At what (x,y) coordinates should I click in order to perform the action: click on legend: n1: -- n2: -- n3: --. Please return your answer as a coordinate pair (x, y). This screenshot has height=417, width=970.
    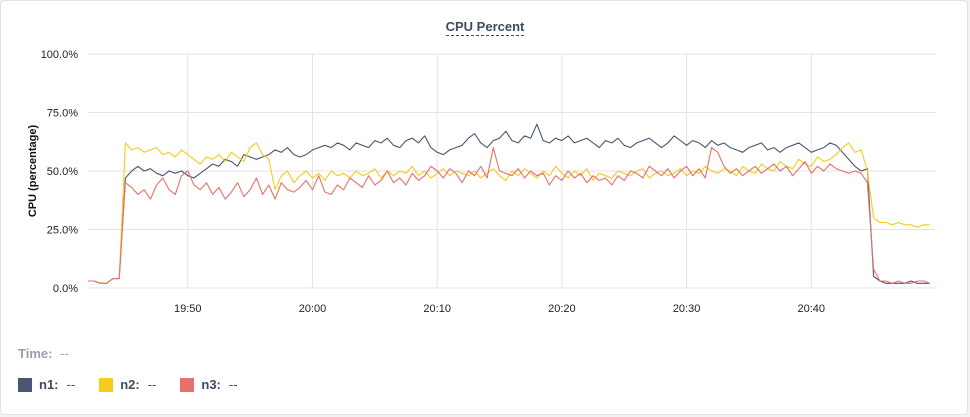
    Looking at the image, I should click on (128, 384).